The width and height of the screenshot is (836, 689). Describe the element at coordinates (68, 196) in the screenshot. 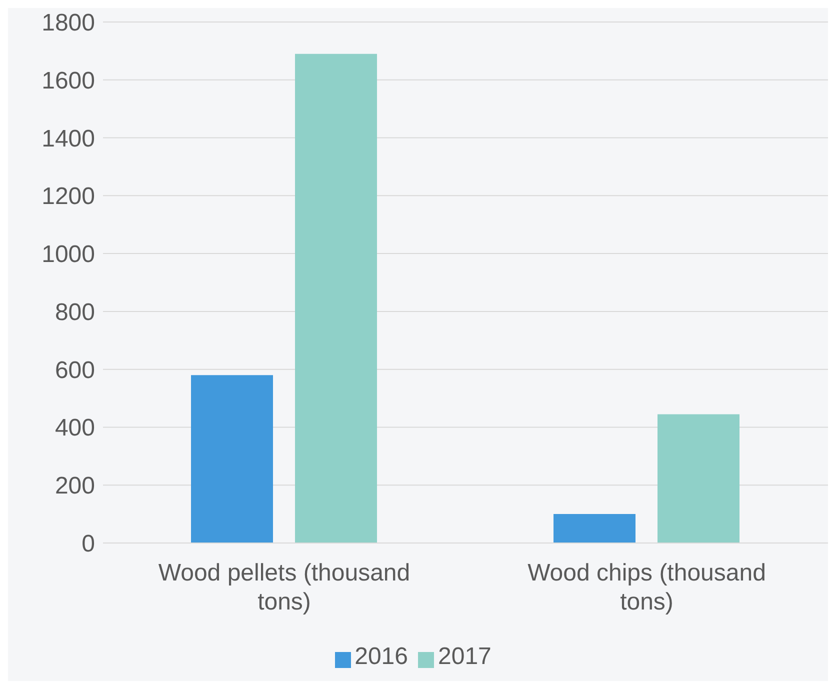

I see `y-tick-label: 1200` at that location.